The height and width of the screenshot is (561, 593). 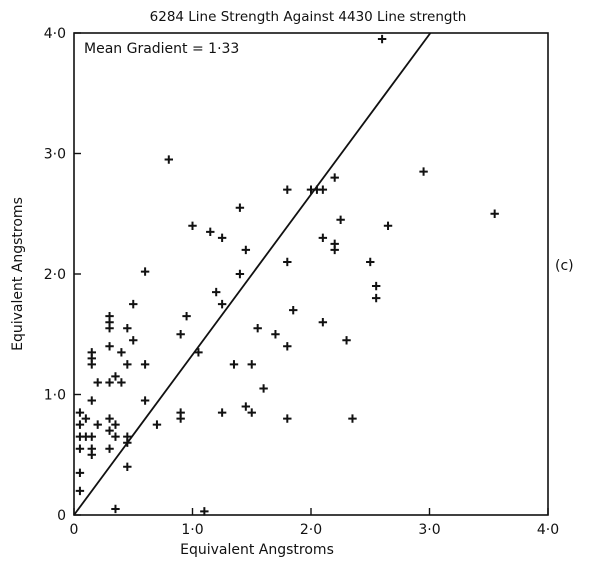 What do you see at coordinates (192, 530) in the screenshot?
I see `x-tick-label: 1·0` at bounding box center [192, 530].